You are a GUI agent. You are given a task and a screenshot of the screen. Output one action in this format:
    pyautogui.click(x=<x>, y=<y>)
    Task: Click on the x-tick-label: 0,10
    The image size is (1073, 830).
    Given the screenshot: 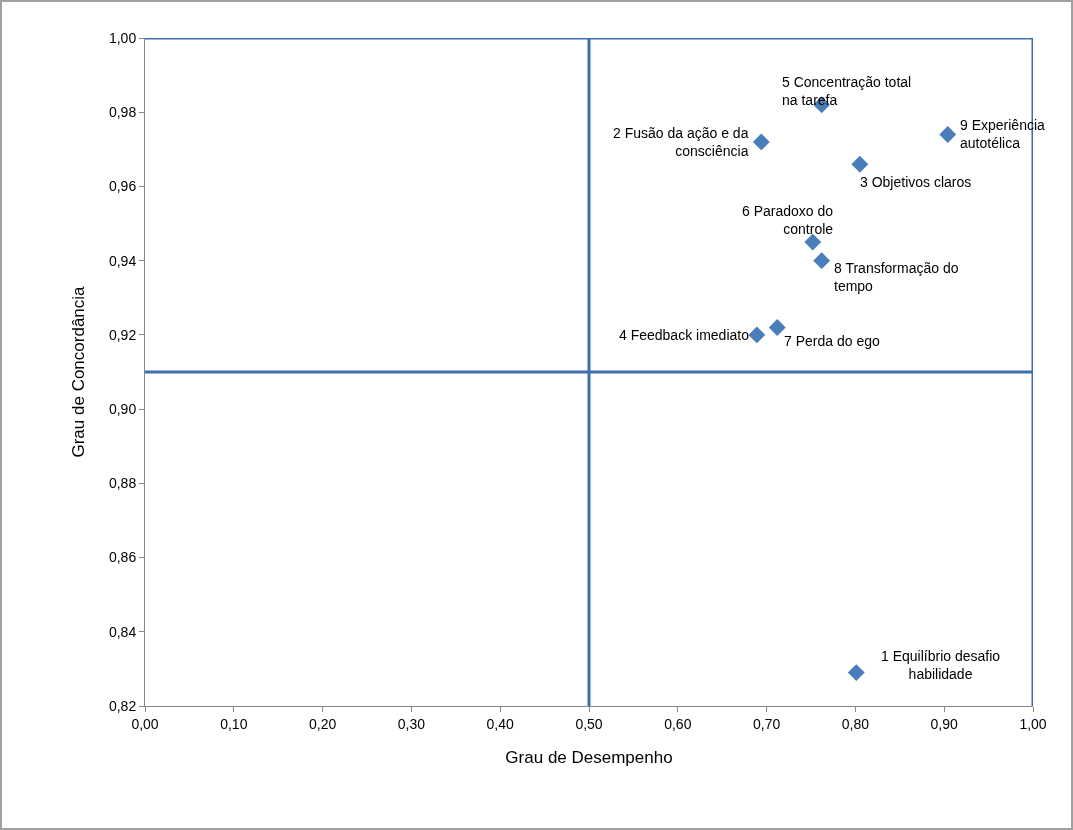 What is the action you would take?
    pyautogui.click(x=234, y=723)
    